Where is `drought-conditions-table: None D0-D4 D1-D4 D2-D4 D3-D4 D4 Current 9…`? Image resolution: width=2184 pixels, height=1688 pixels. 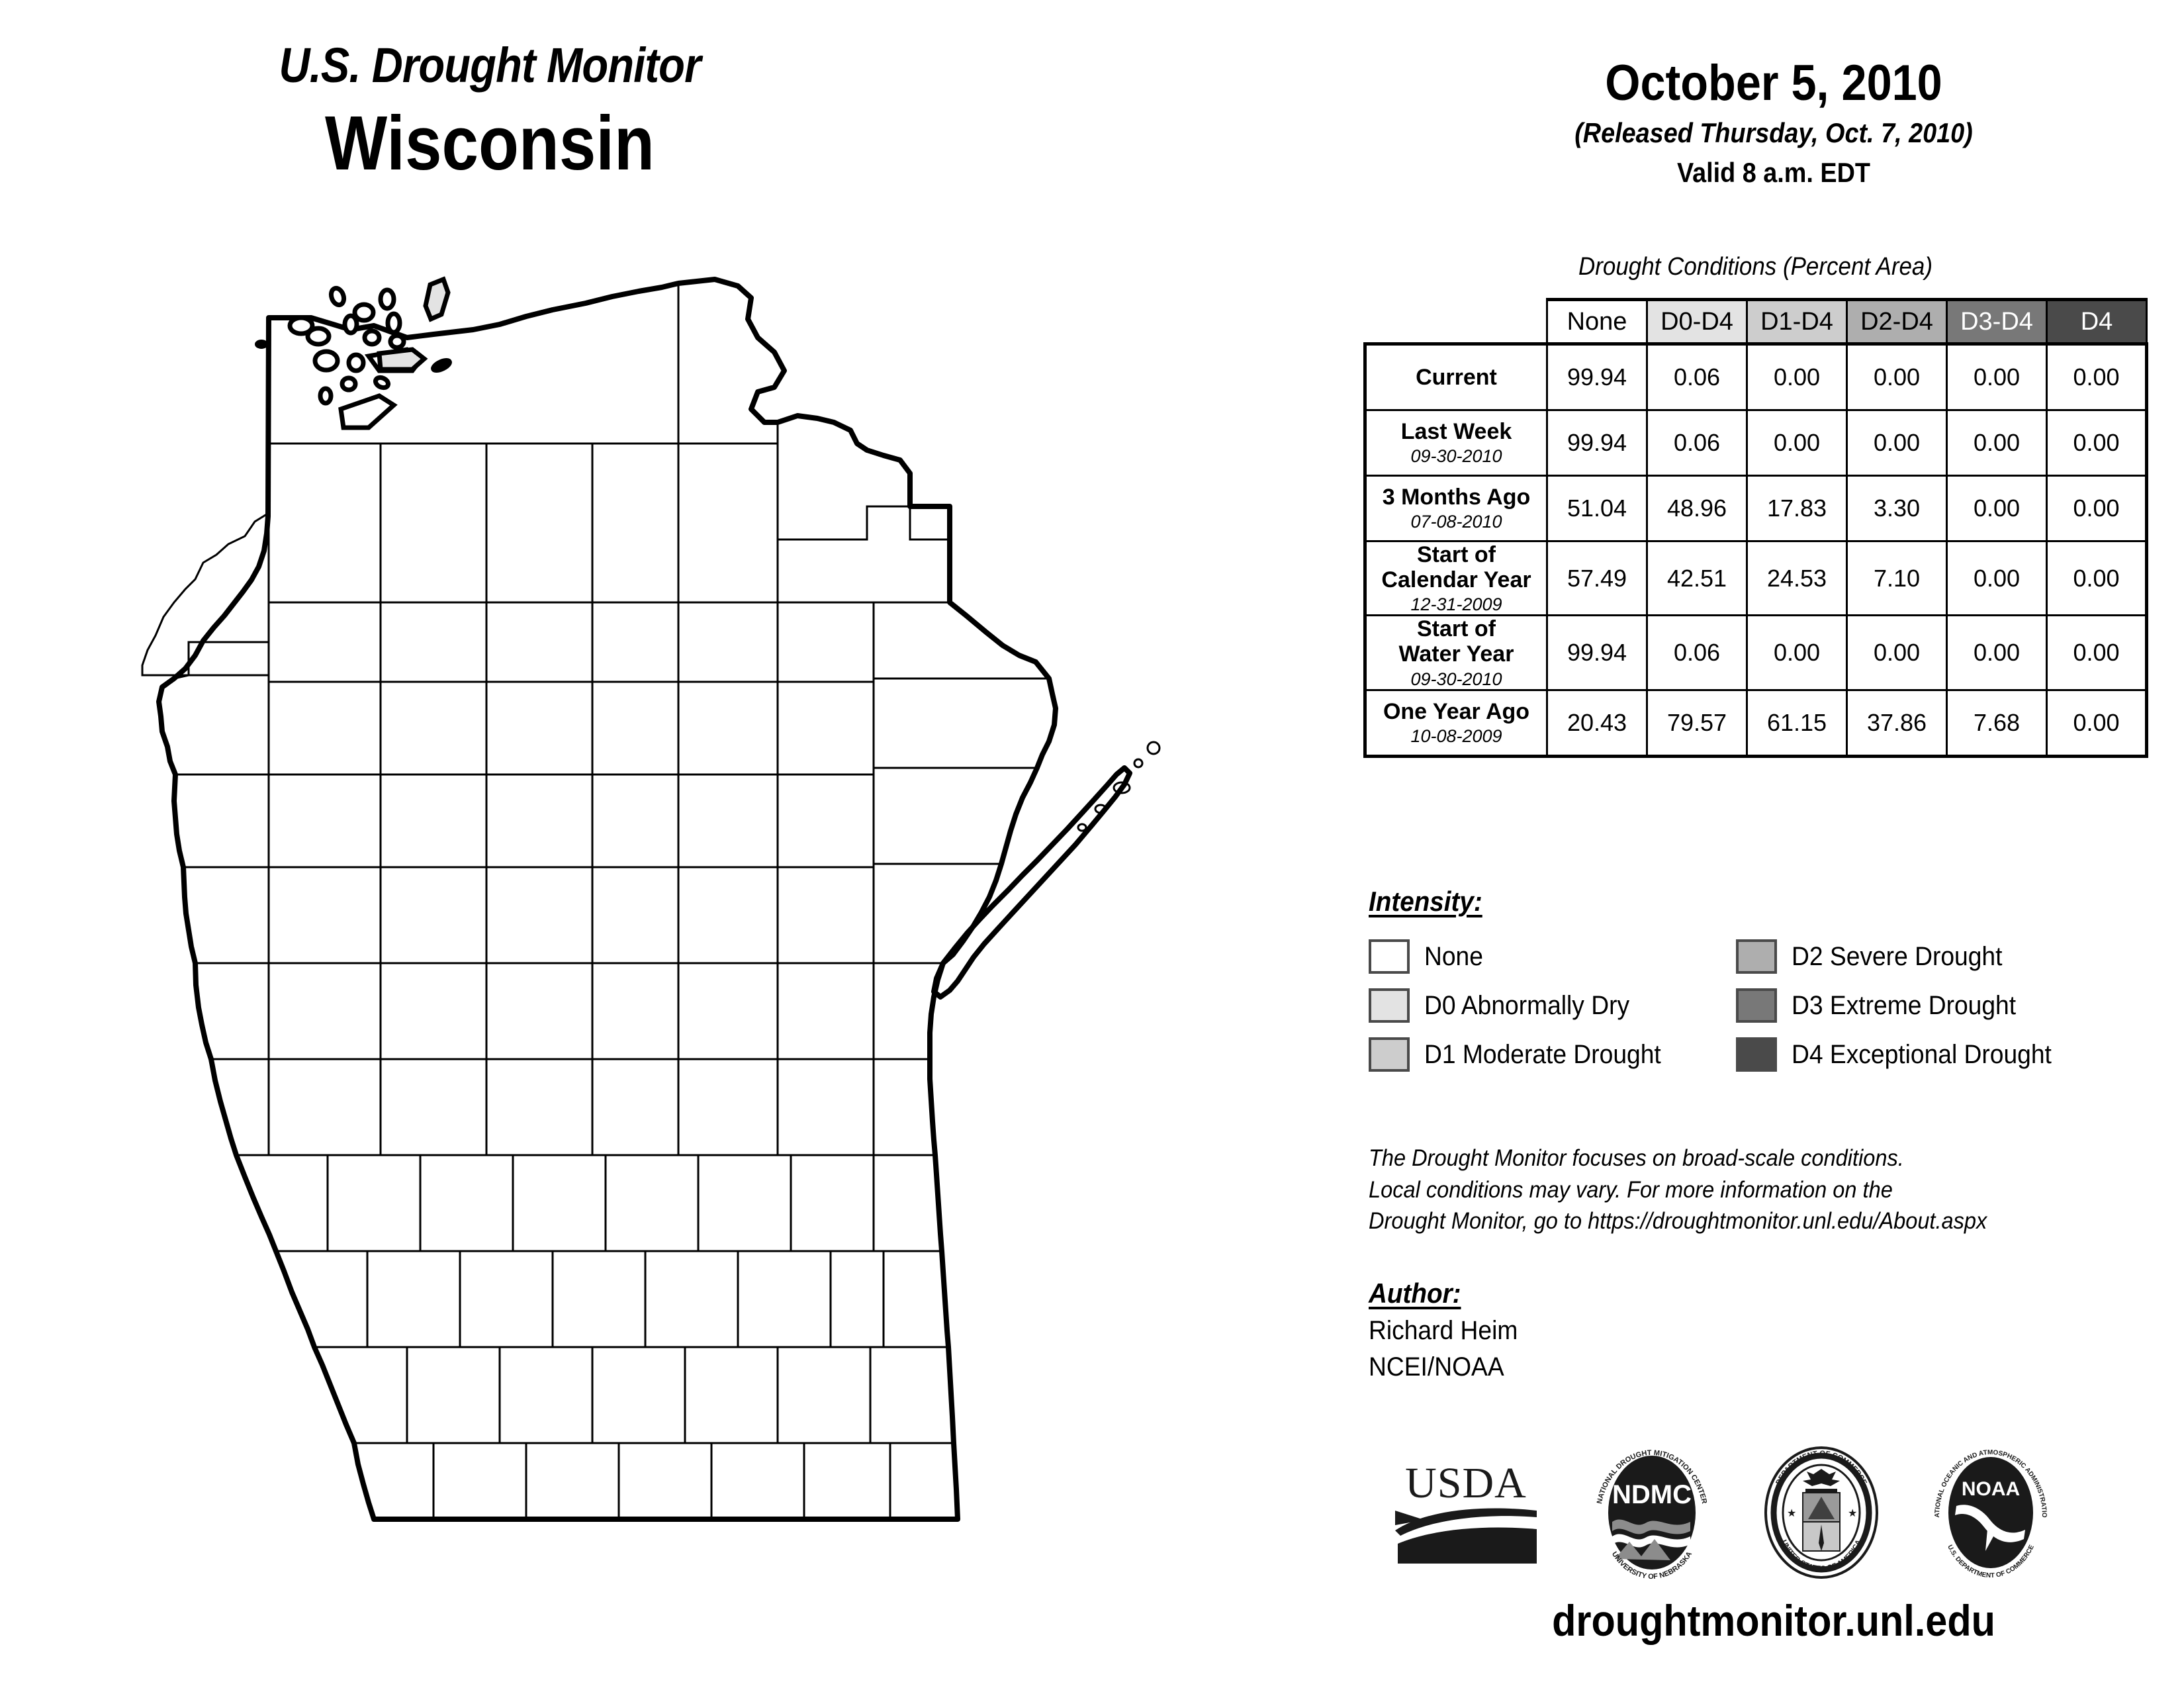
drought-conditions-table: None D0-D4 D1-D4 D2-D4 D3-D4 D4 Current 9… is located at coordinates (1755, 528).